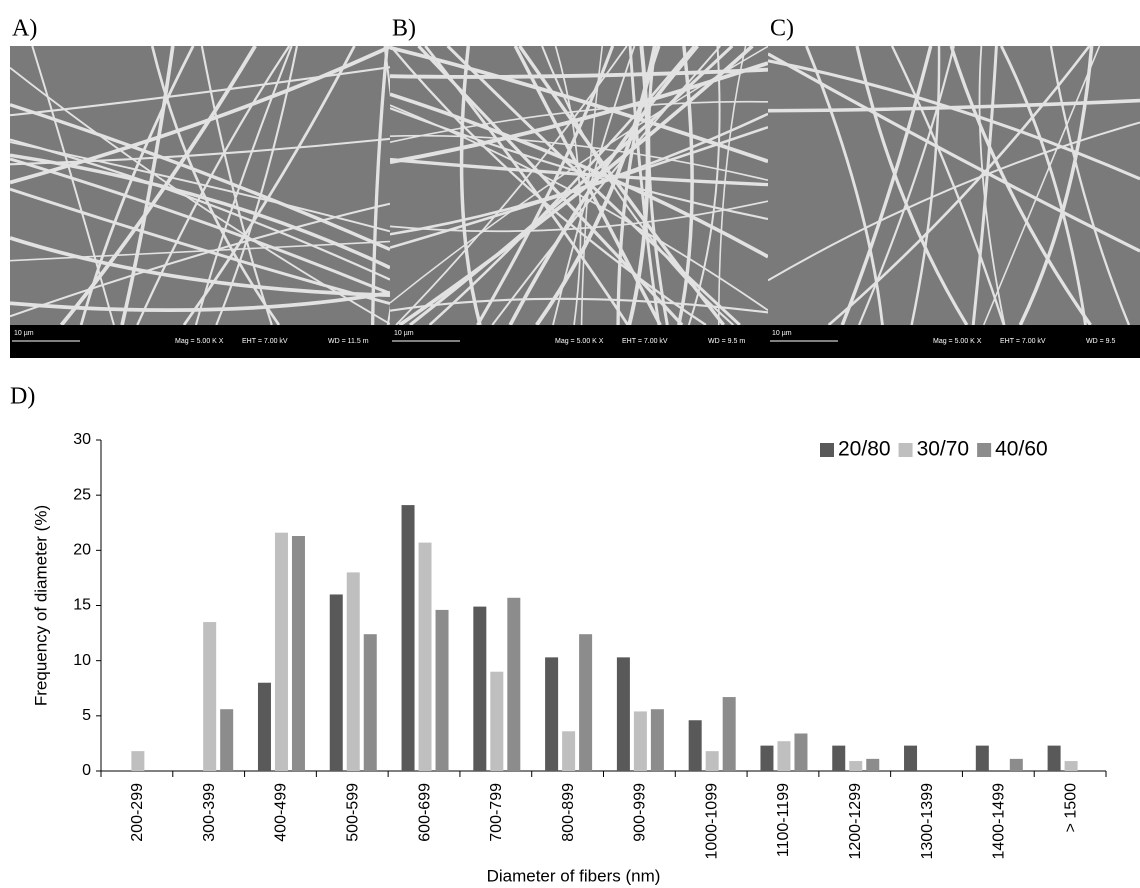 The height and width of the screenshot is (888, 1140). Describe the element at coordinates (22, 397) in the screenshot. I see `panel-label: D)` at that location.